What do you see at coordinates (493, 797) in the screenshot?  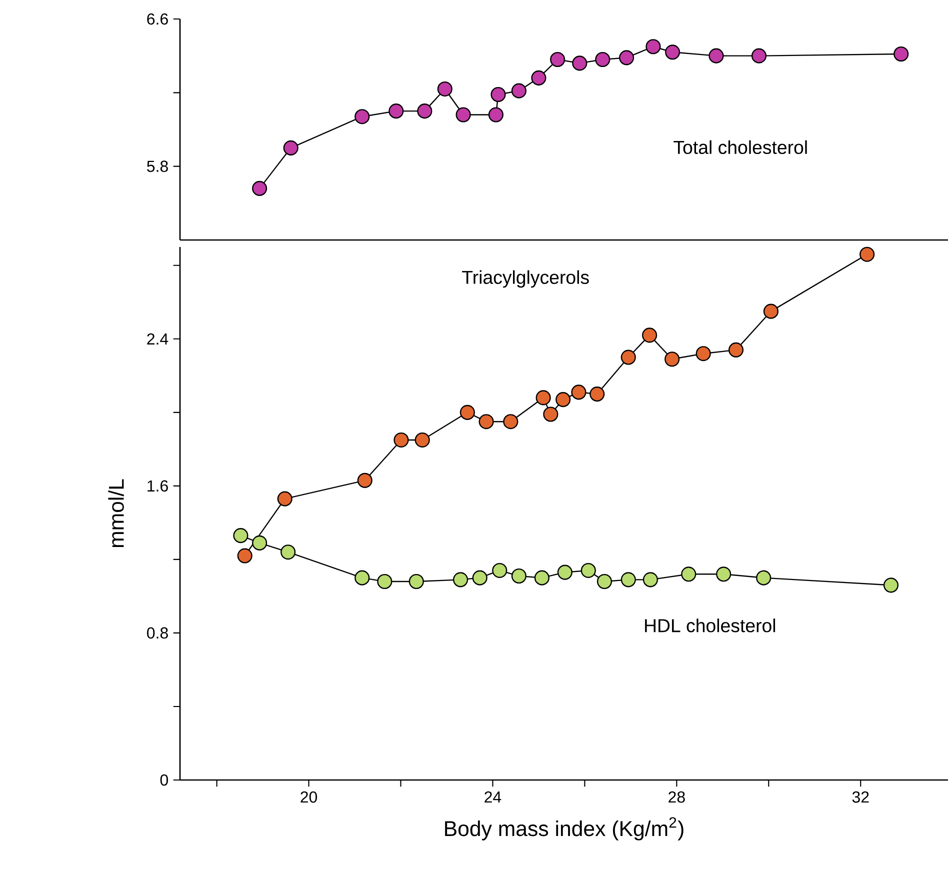 I see `x-tick-label: 24` at bounding box center [493, 797].